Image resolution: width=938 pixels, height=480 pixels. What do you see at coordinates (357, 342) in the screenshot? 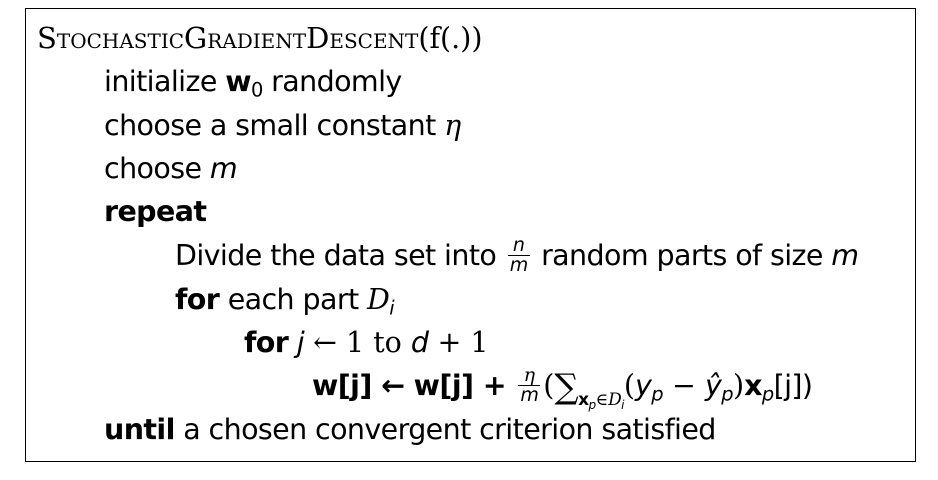
I see `assign-range-text: ← 1 to` at bounding box center [357, 342].